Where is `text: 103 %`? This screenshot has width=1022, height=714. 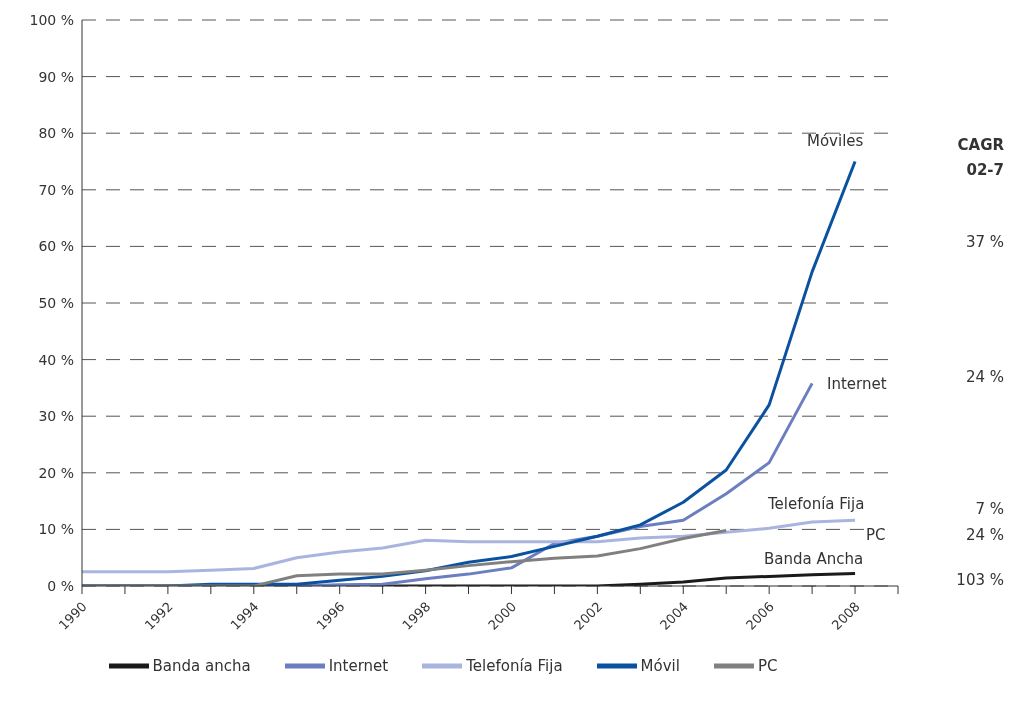
text: 103 % is located at coordinates (980, 580).